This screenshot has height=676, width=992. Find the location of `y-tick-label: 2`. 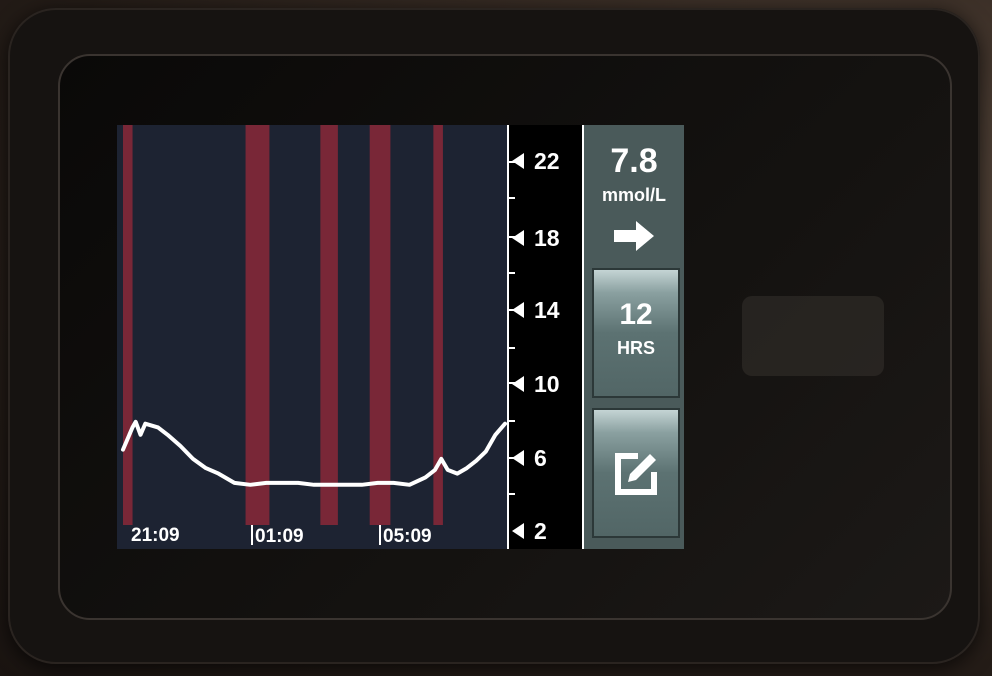

y-tick-label: 2 is located at coordinates (529, 531).